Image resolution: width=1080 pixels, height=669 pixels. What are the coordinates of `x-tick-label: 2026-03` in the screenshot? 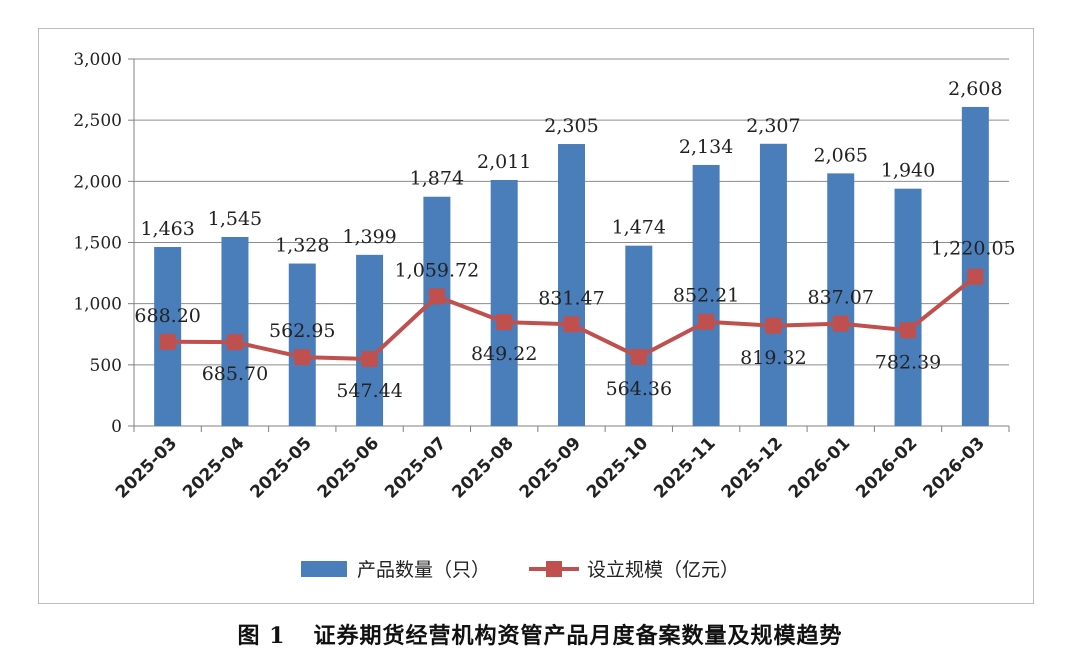 It's located at (954, 467).